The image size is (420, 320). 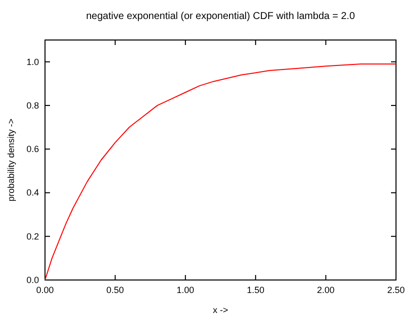 I want to click on y-tick-label: 0.6, so click(x=32, y=149).